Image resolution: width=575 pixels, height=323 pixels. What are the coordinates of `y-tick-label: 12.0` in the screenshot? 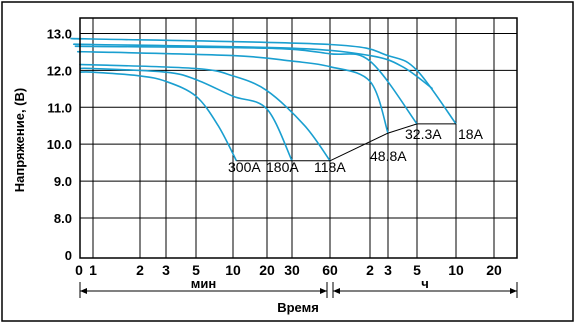 It's located at (59, 70).